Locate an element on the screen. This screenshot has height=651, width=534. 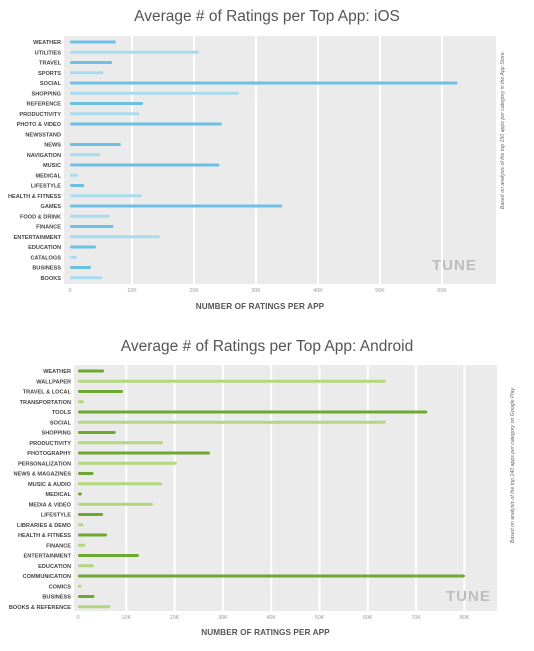
ios-tick-label: 10K is located at coordinates (132, 291).